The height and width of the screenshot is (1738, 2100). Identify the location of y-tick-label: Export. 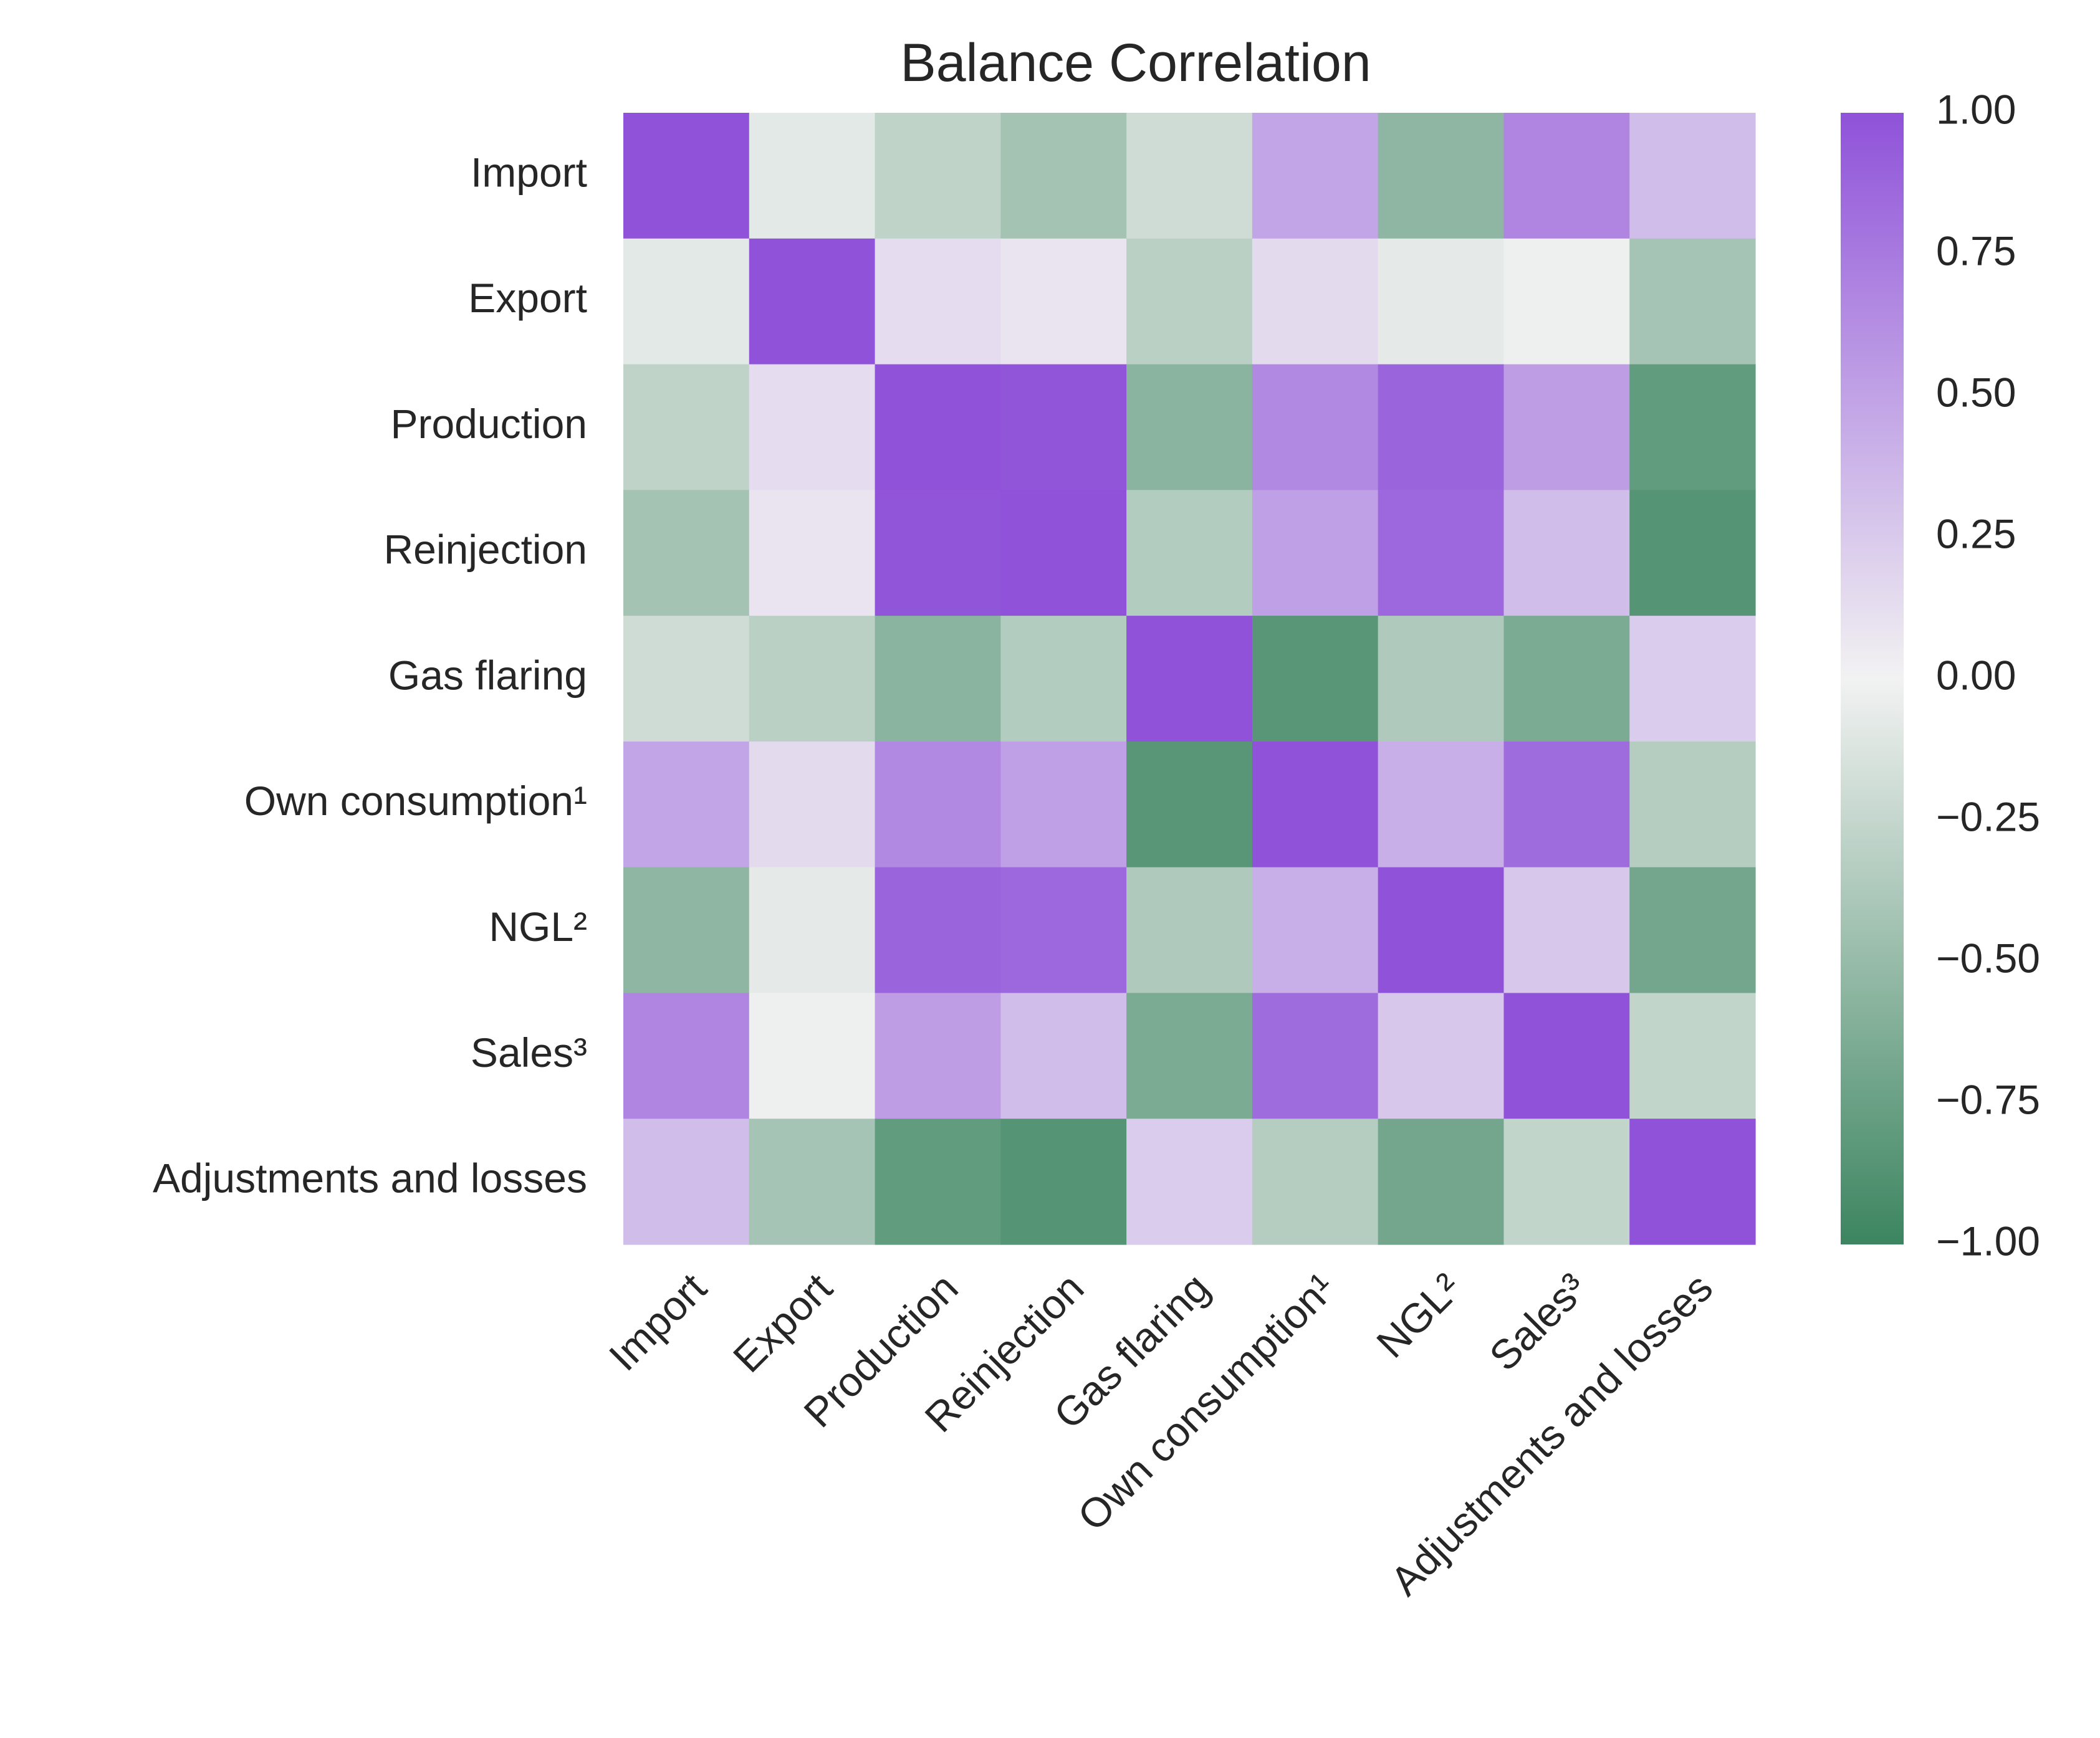
(528, 298).